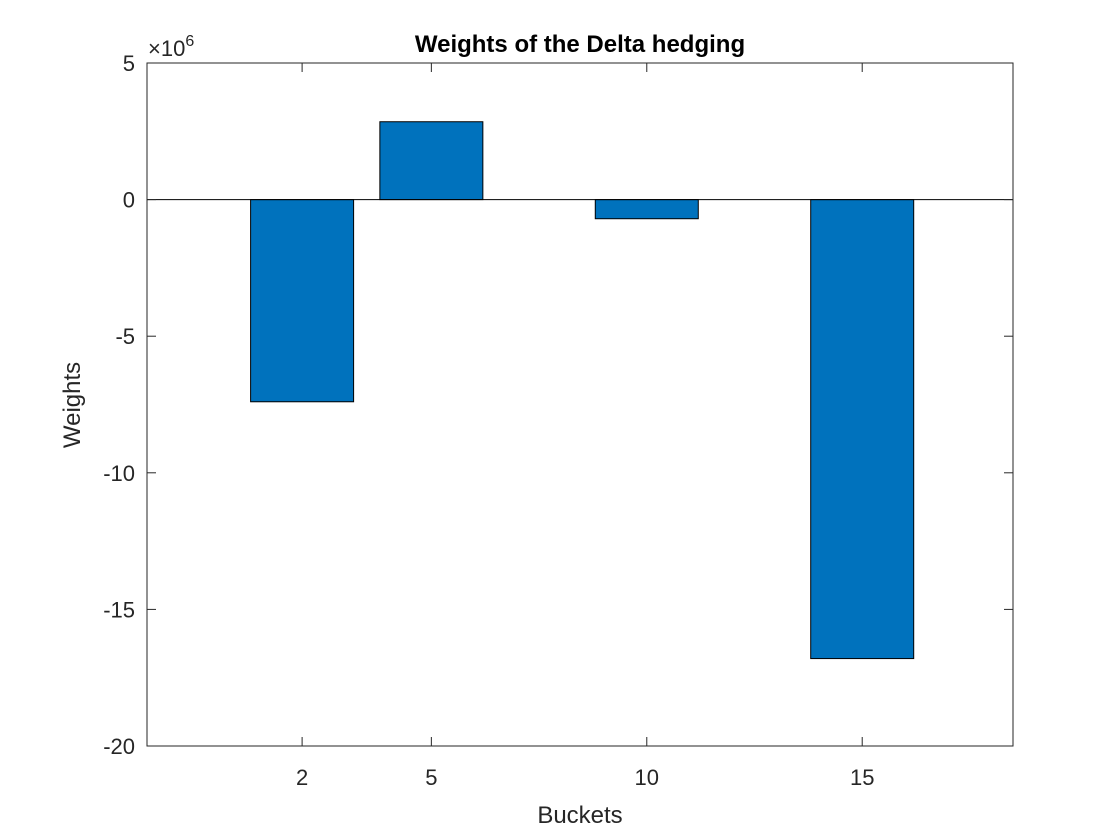 Image resolution: width=1120 pixels, height=840 pixels. Describe the element at coordinates (119, 609) in the screenshot. I see `y-tick-label: -15` at that location.